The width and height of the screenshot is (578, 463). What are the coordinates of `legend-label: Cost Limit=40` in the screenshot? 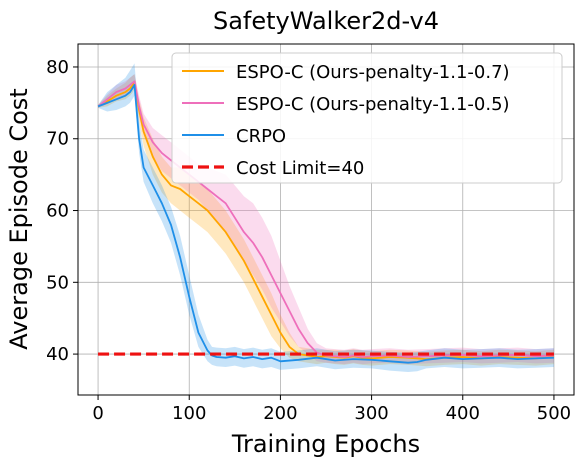 It's located at (300, 168).